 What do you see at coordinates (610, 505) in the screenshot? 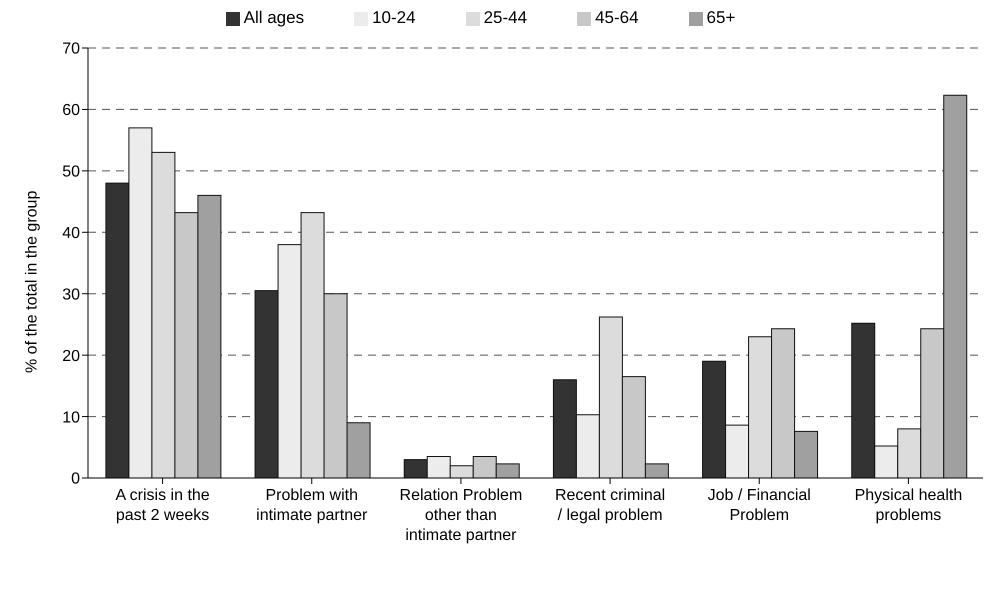
I see `x-tick-label: Recent criminal / legal problem` at bounding box center [610, 505].